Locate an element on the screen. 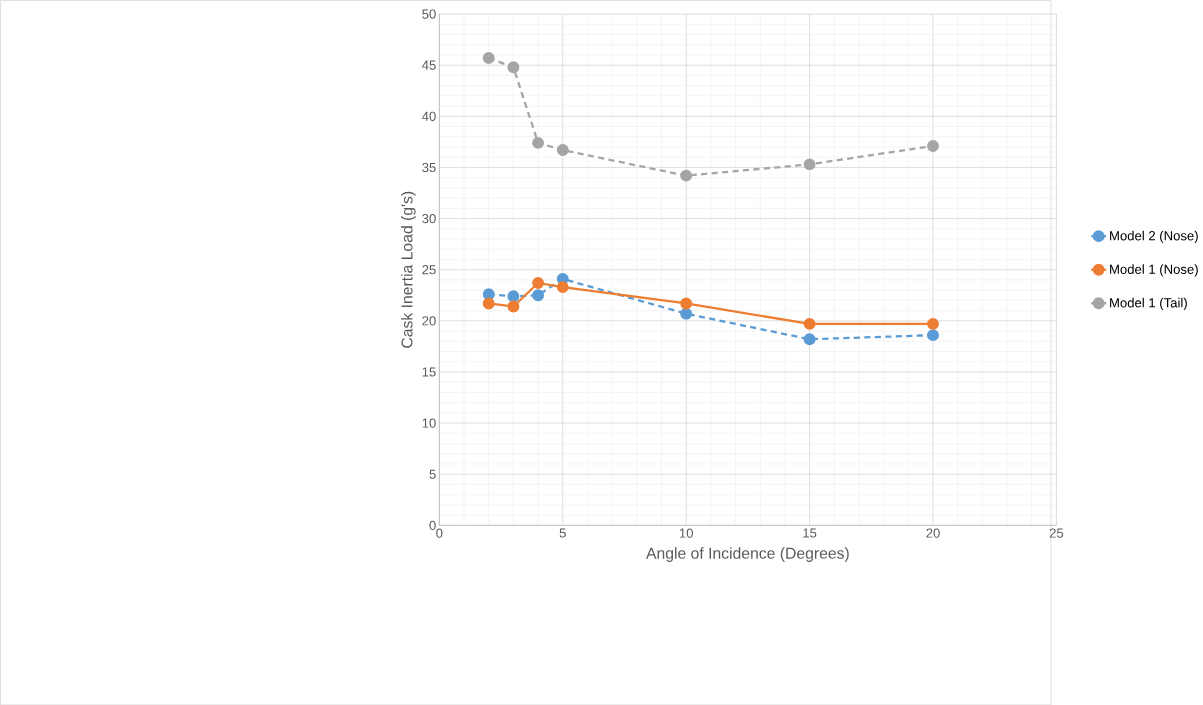 The height and width of the screenshot is (705, 1203). y-axis-title: Cask Inertia Load (g's) is located at coordinates (408, 269).